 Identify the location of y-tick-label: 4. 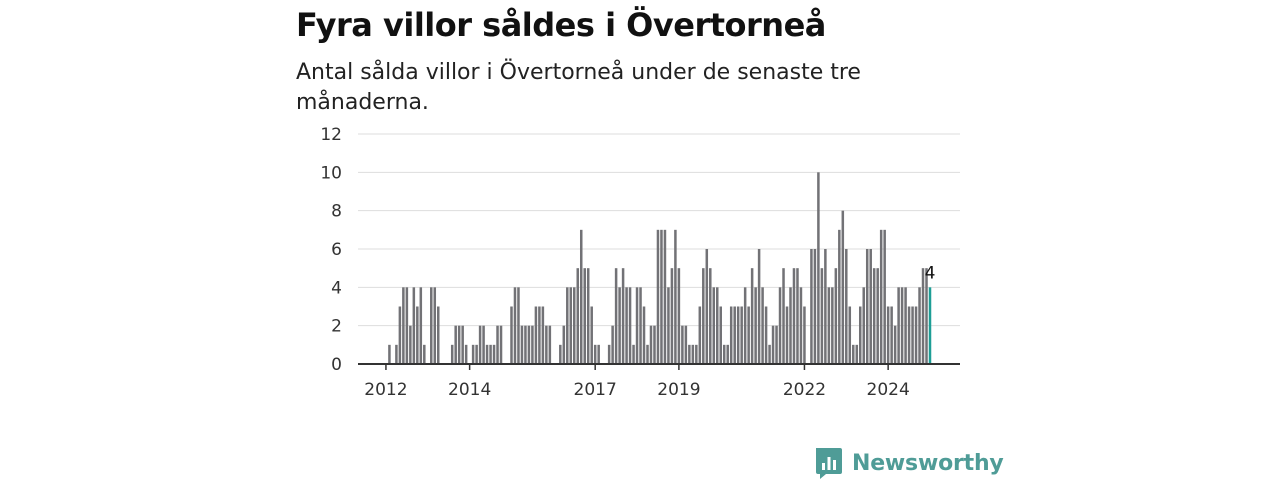
(336, 288).